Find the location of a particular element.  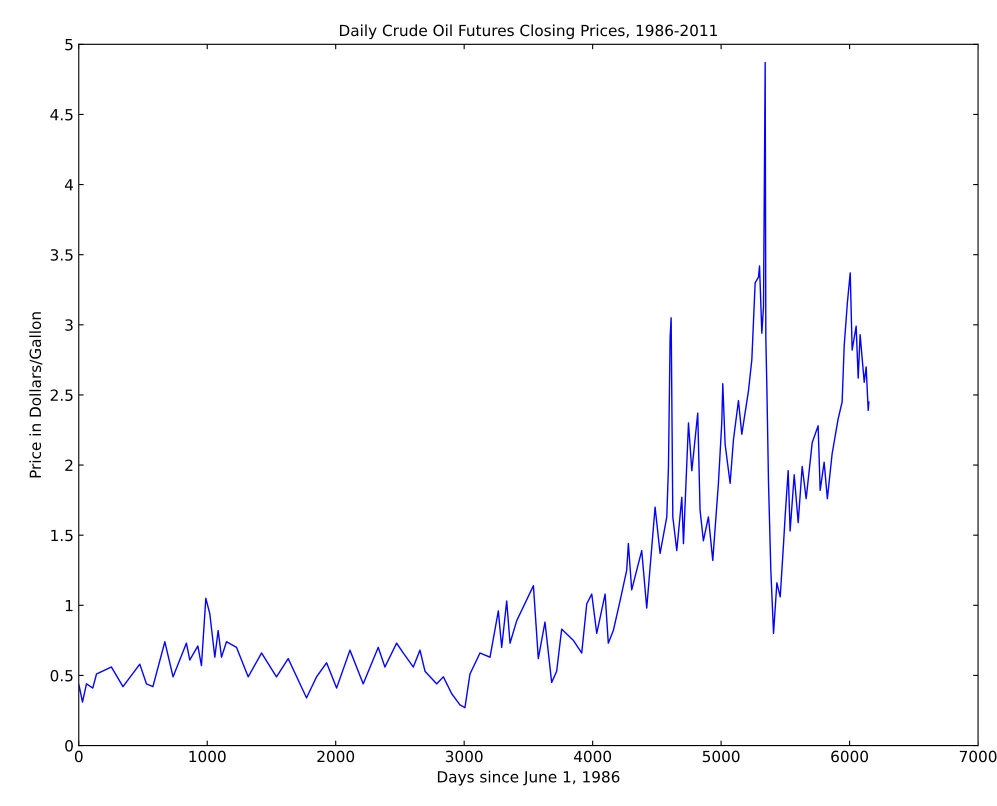

x-tick-label: 0 is located at coordinates (78, 756).